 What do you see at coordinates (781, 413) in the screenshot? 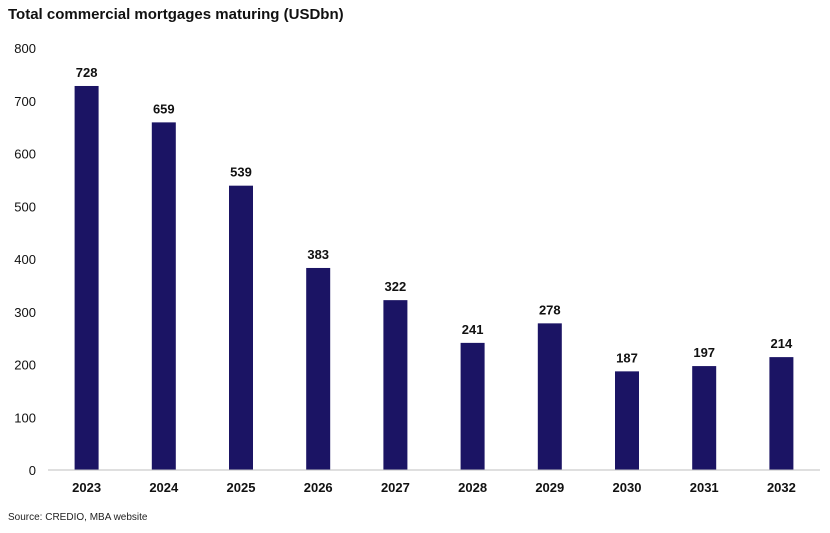
I see `bar-2032` at bounding box center [781, 413].